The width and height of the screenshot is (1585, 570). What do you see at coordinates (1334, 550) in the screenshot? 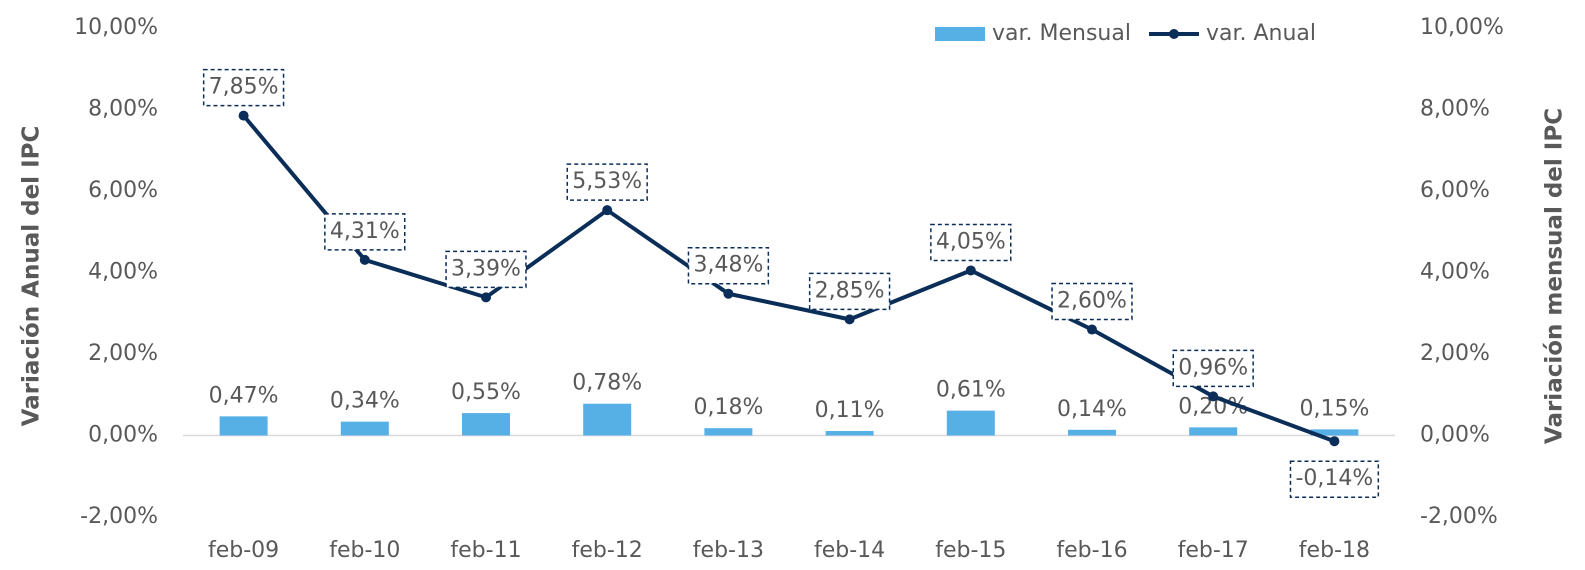
I see `x-tick-label: feb-18` at bounding box center [1334, 550].